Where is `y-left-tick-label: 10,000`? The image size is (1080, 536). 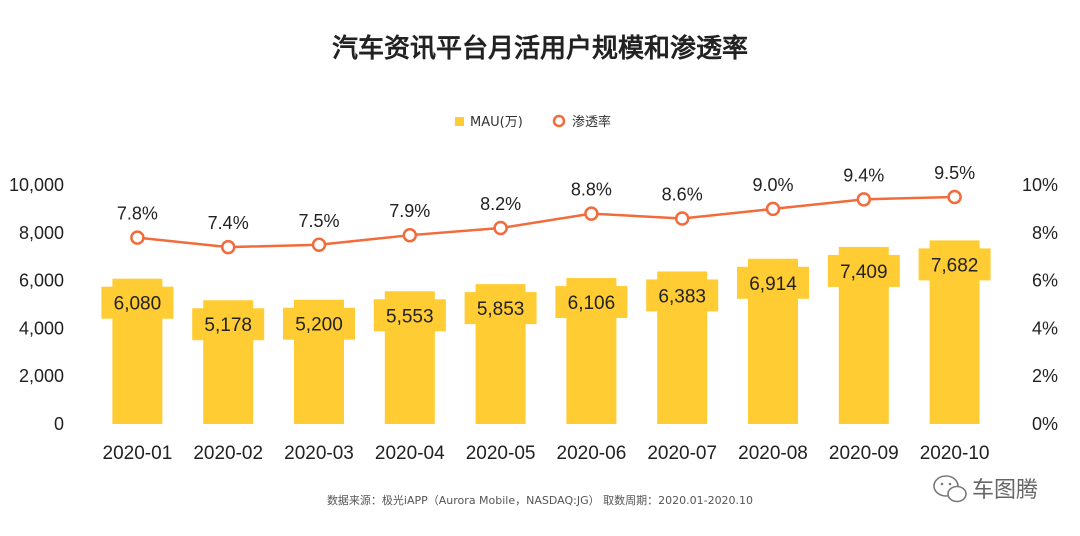
y-left-tick-label: 10,000 is located at coordinates (36, 185).